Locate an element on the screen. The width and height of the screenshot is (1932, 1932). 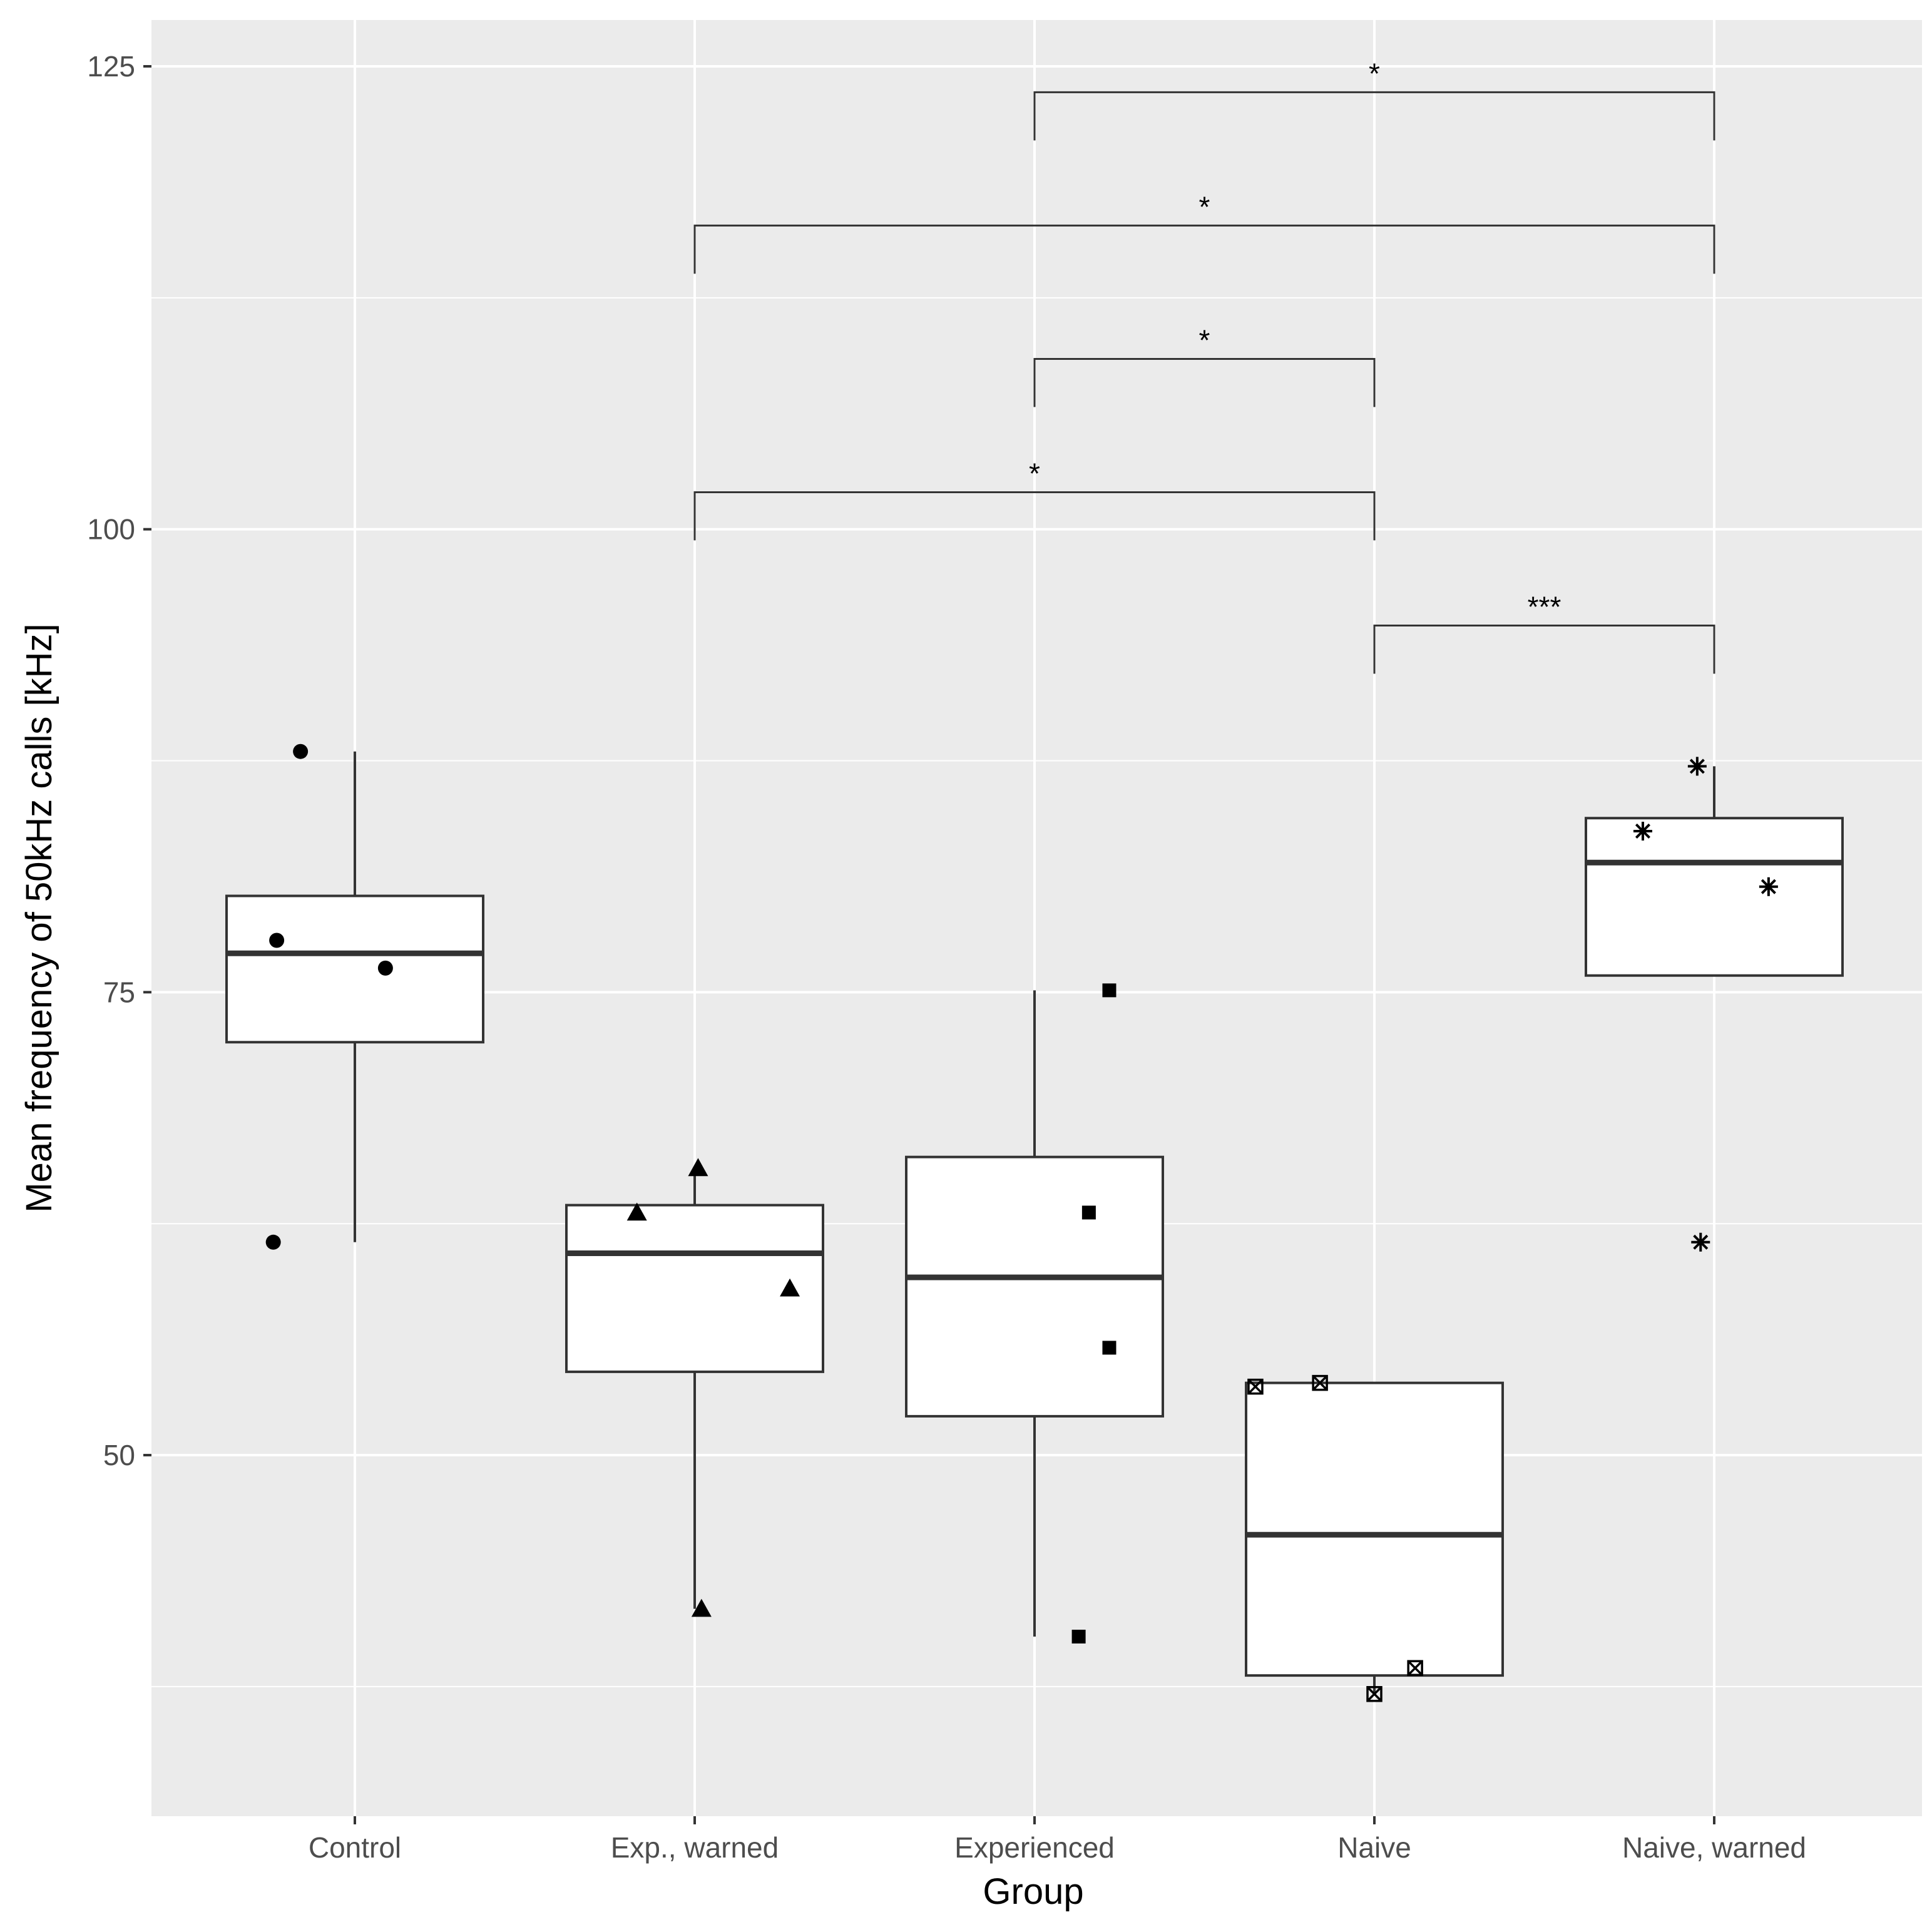
y-tick-label: 75 is located at coordinates (119, 992).